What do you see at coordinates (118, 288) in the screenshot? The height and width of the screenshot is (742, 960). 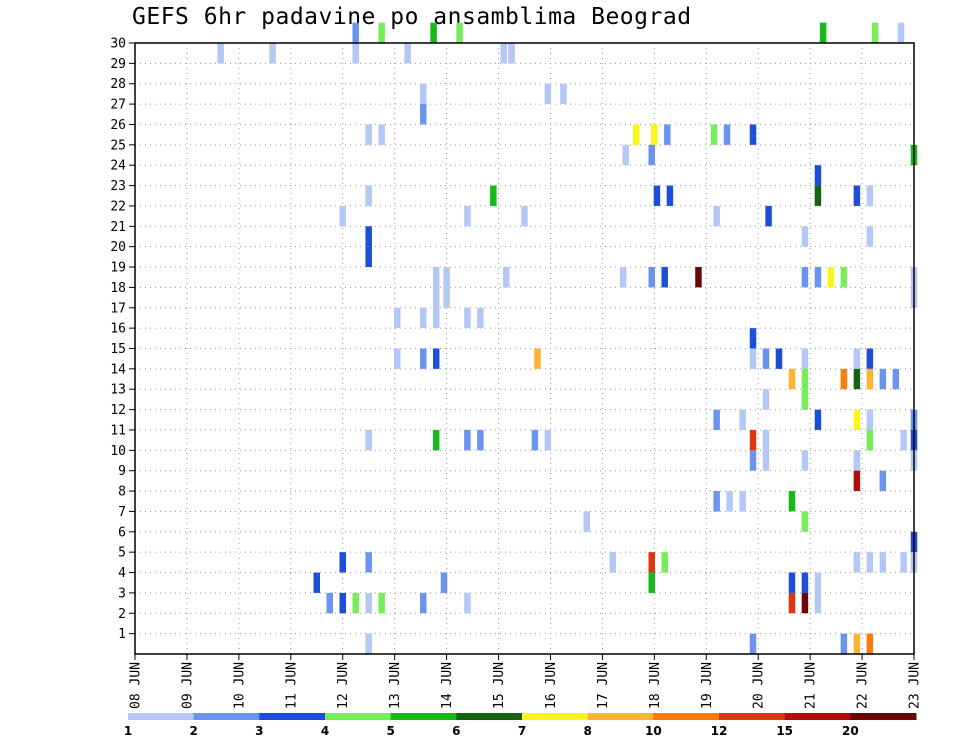 I see `y-tick-label: 18` at bounding box center [118, 288].